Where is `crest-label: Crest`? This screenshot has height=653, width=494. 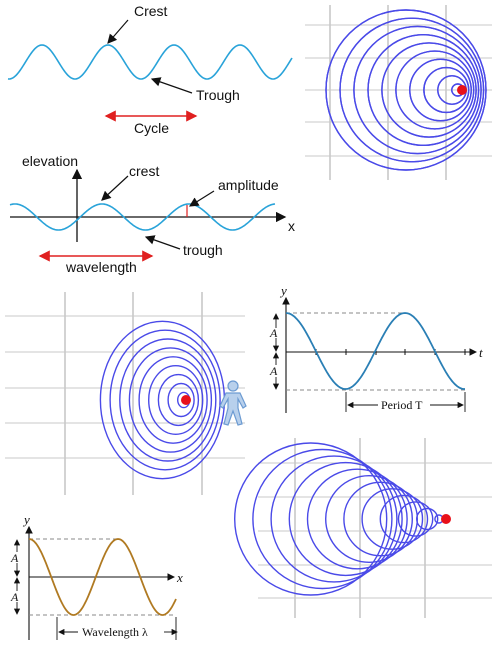
crest-label: Crest is located at coordinates (151, 11).